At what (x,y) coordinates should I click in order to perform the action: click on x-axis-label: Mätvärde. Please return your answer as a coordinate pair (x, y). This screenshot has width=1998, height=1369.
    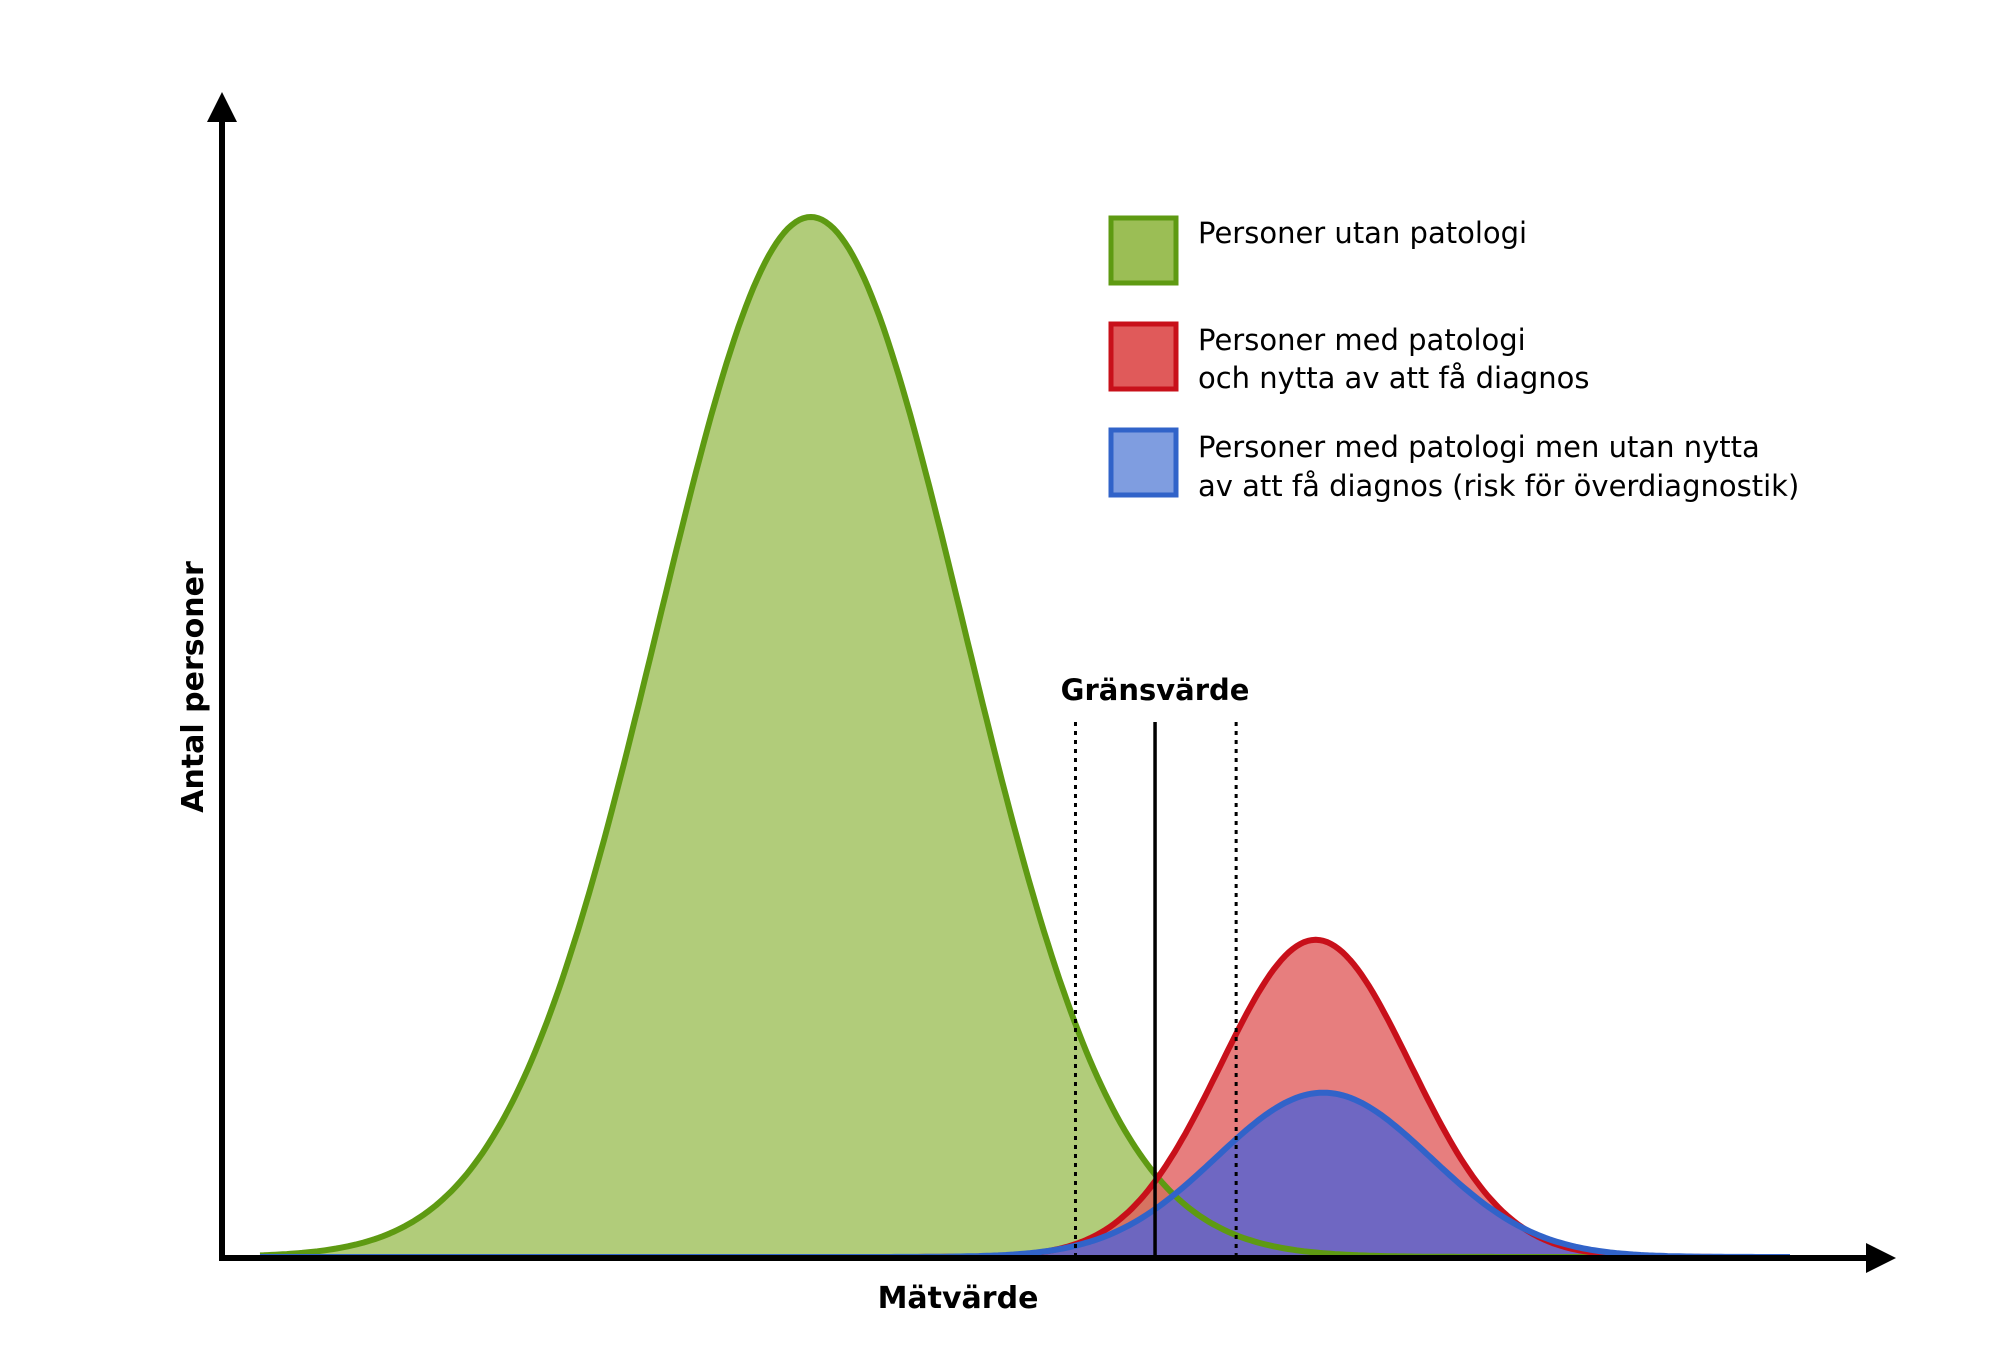
    Looking at the image, I should click on (958, 1298).